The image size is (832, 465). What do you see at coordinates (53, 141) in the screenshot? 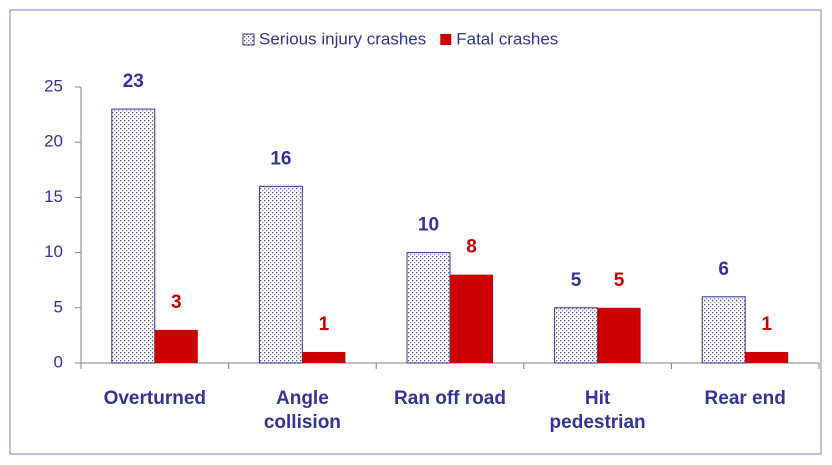
I see `y-tick-label: 20` at bounding box center [53, 141].